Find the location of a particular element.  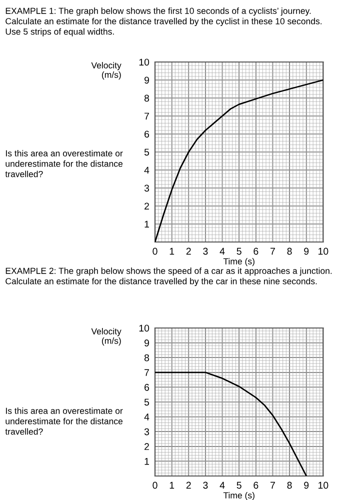

chart-title: EXAMPLE 1: The graph below shows the first 10 seconds of a cyclists’ journey. Calculate an estimate for the distance travelled by the cyclist in these 10 seconds. Use 5 strips of equal widths. is located at coordinates (164, 22).